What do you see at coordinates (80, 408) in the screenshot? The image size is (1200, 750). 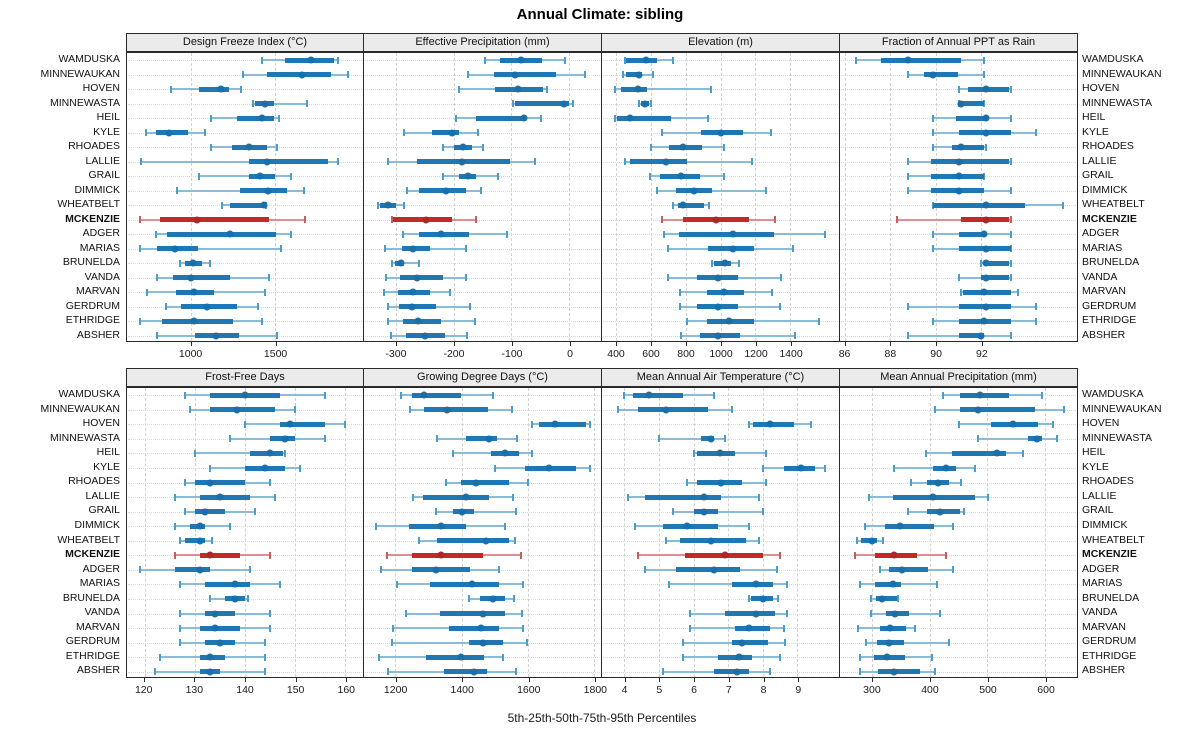 I see `row-label-left: MINNEWAUKAN` at bounding box center [80, 408].